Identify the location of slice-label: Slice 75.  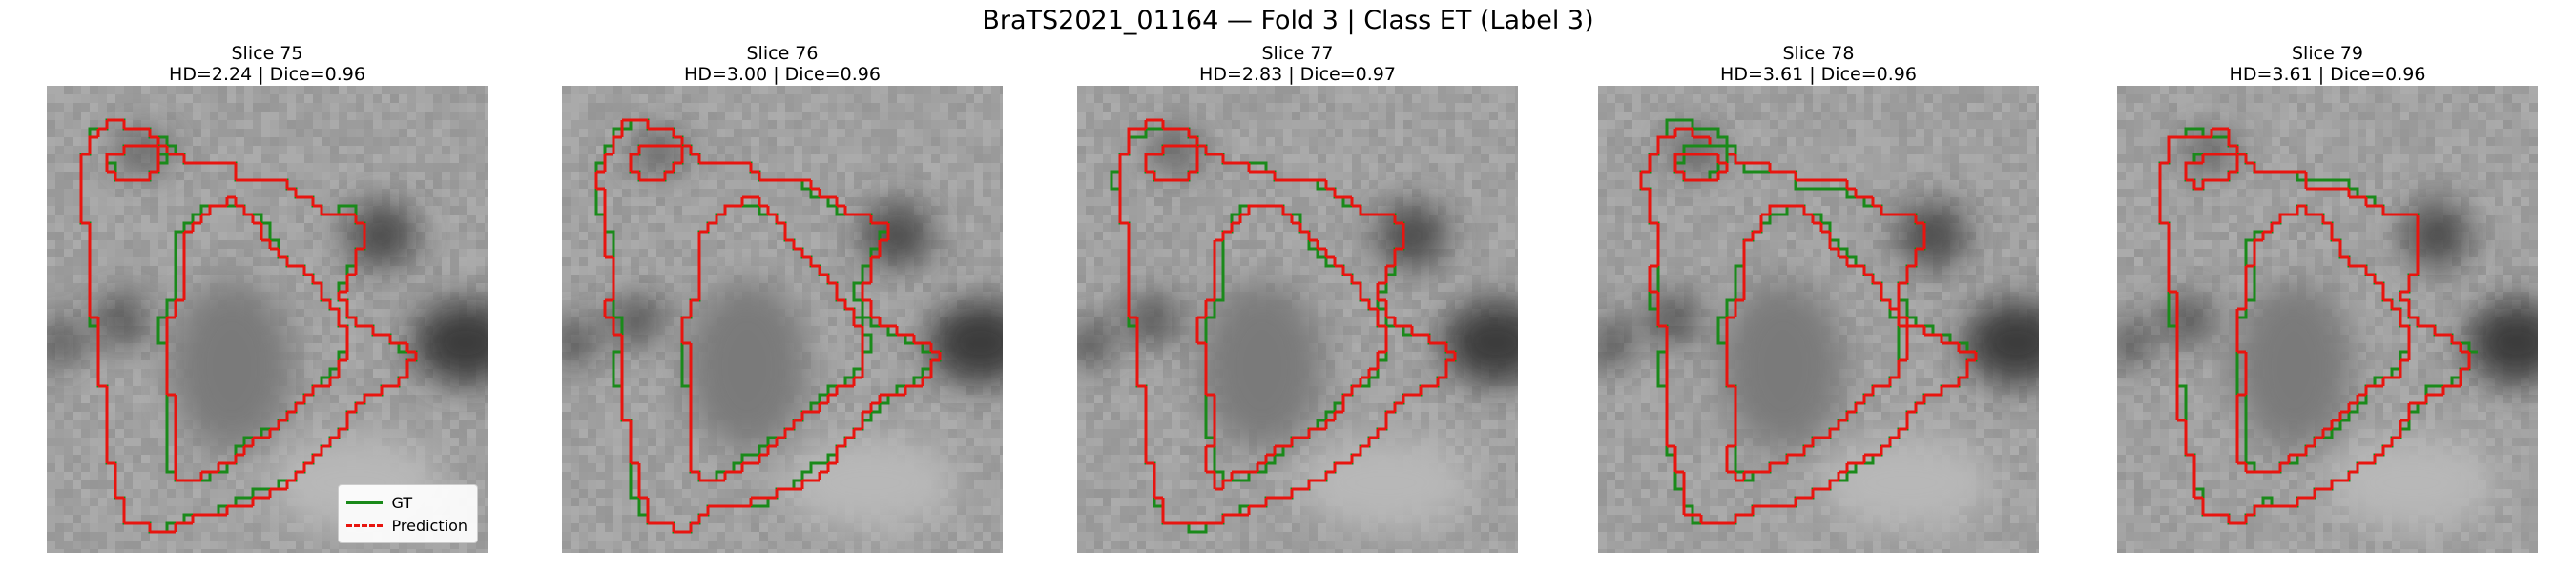
(267, 53).